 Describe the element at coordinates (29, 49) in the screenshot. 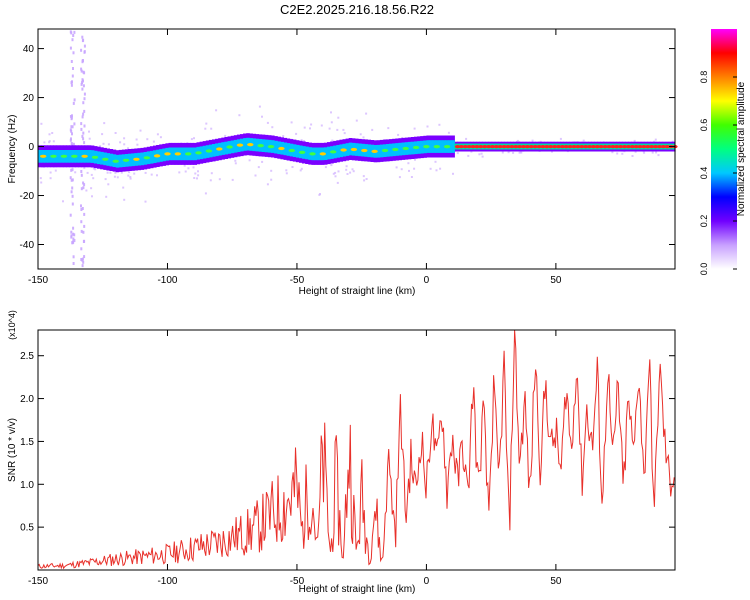

I see `spectrogram-y-tick-label: 40` at that location.